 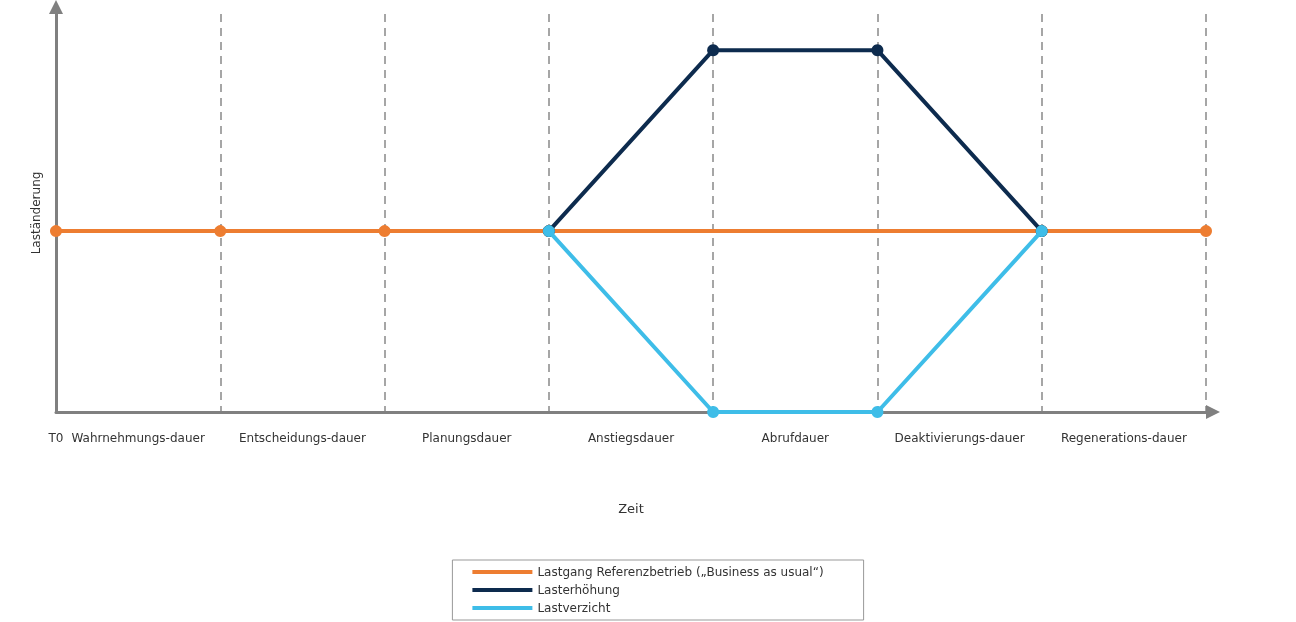 I want to click on legend-label: Lastverzicht, so click(x=574, y=608).